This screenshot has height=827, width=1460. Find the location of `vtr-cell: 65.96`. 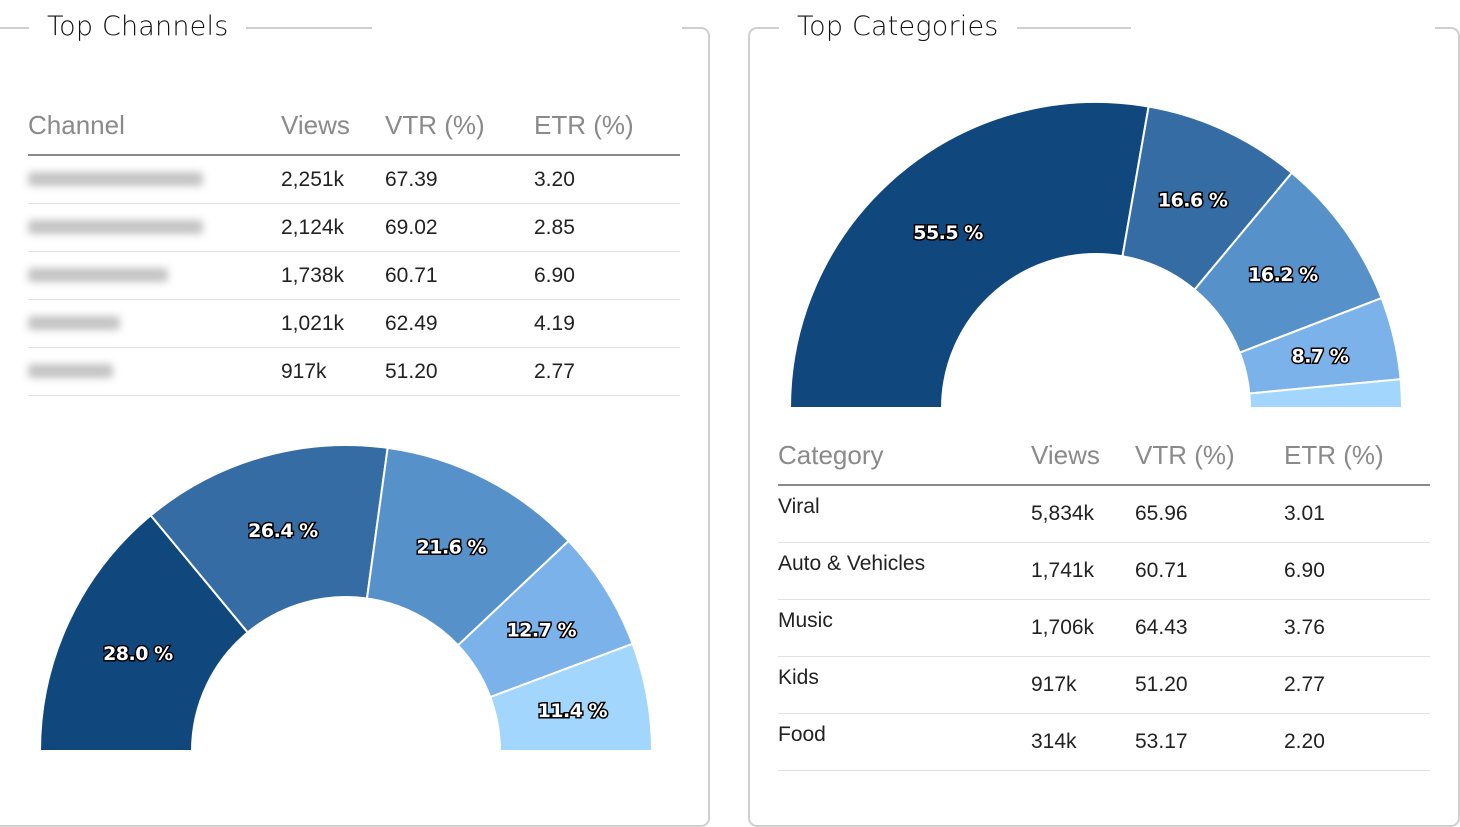

vtr-cell: 65.96 is located at coordinates (1209, 514).